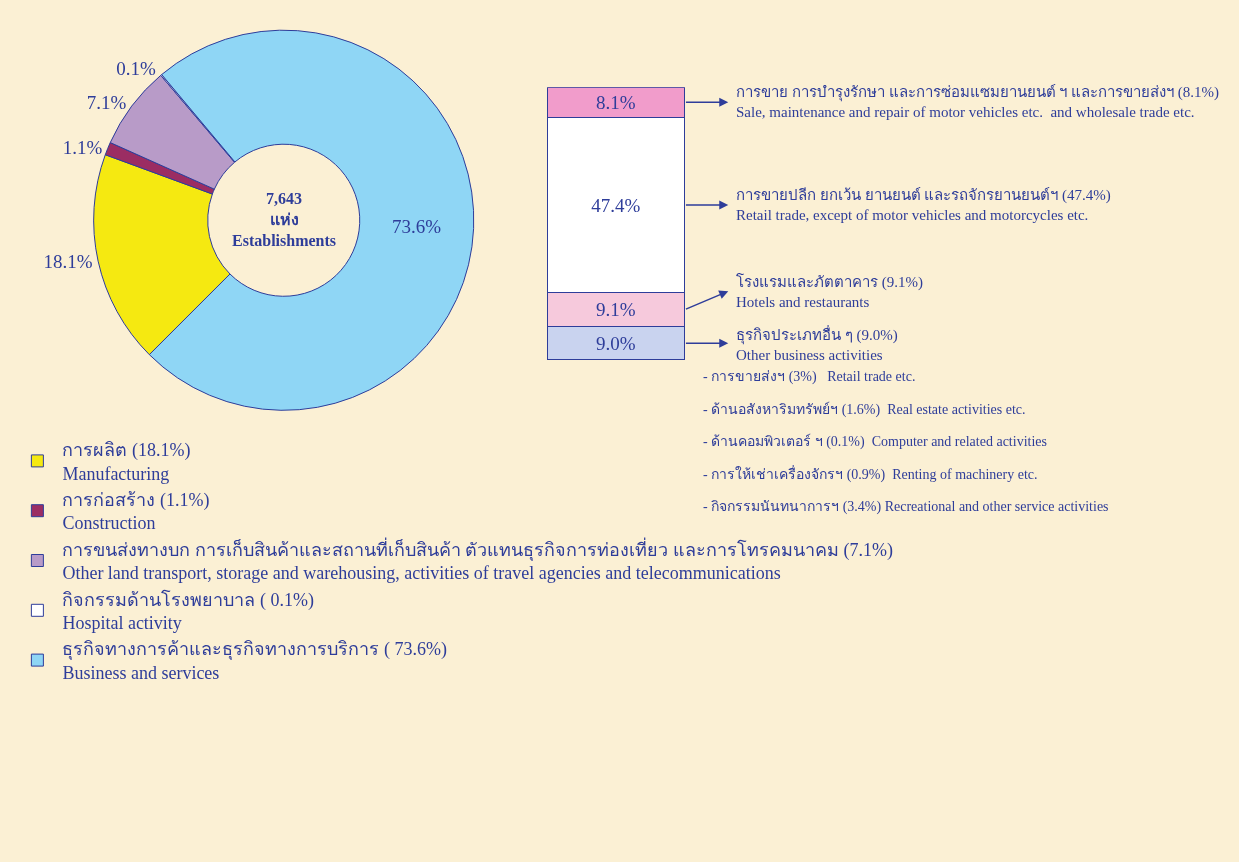  Describe the element at coordinates (106, 102) in the screenshot. I see `data-label: 7.1%` at that location.